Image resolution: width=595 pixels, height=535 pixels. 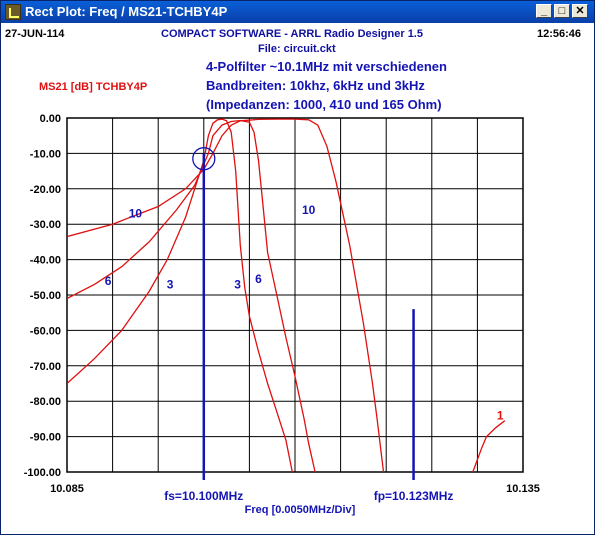 I want to click on description-line-1: 4-Polfilter ~10.1MHz mit verschiedenen, so click(x=326, y=66).